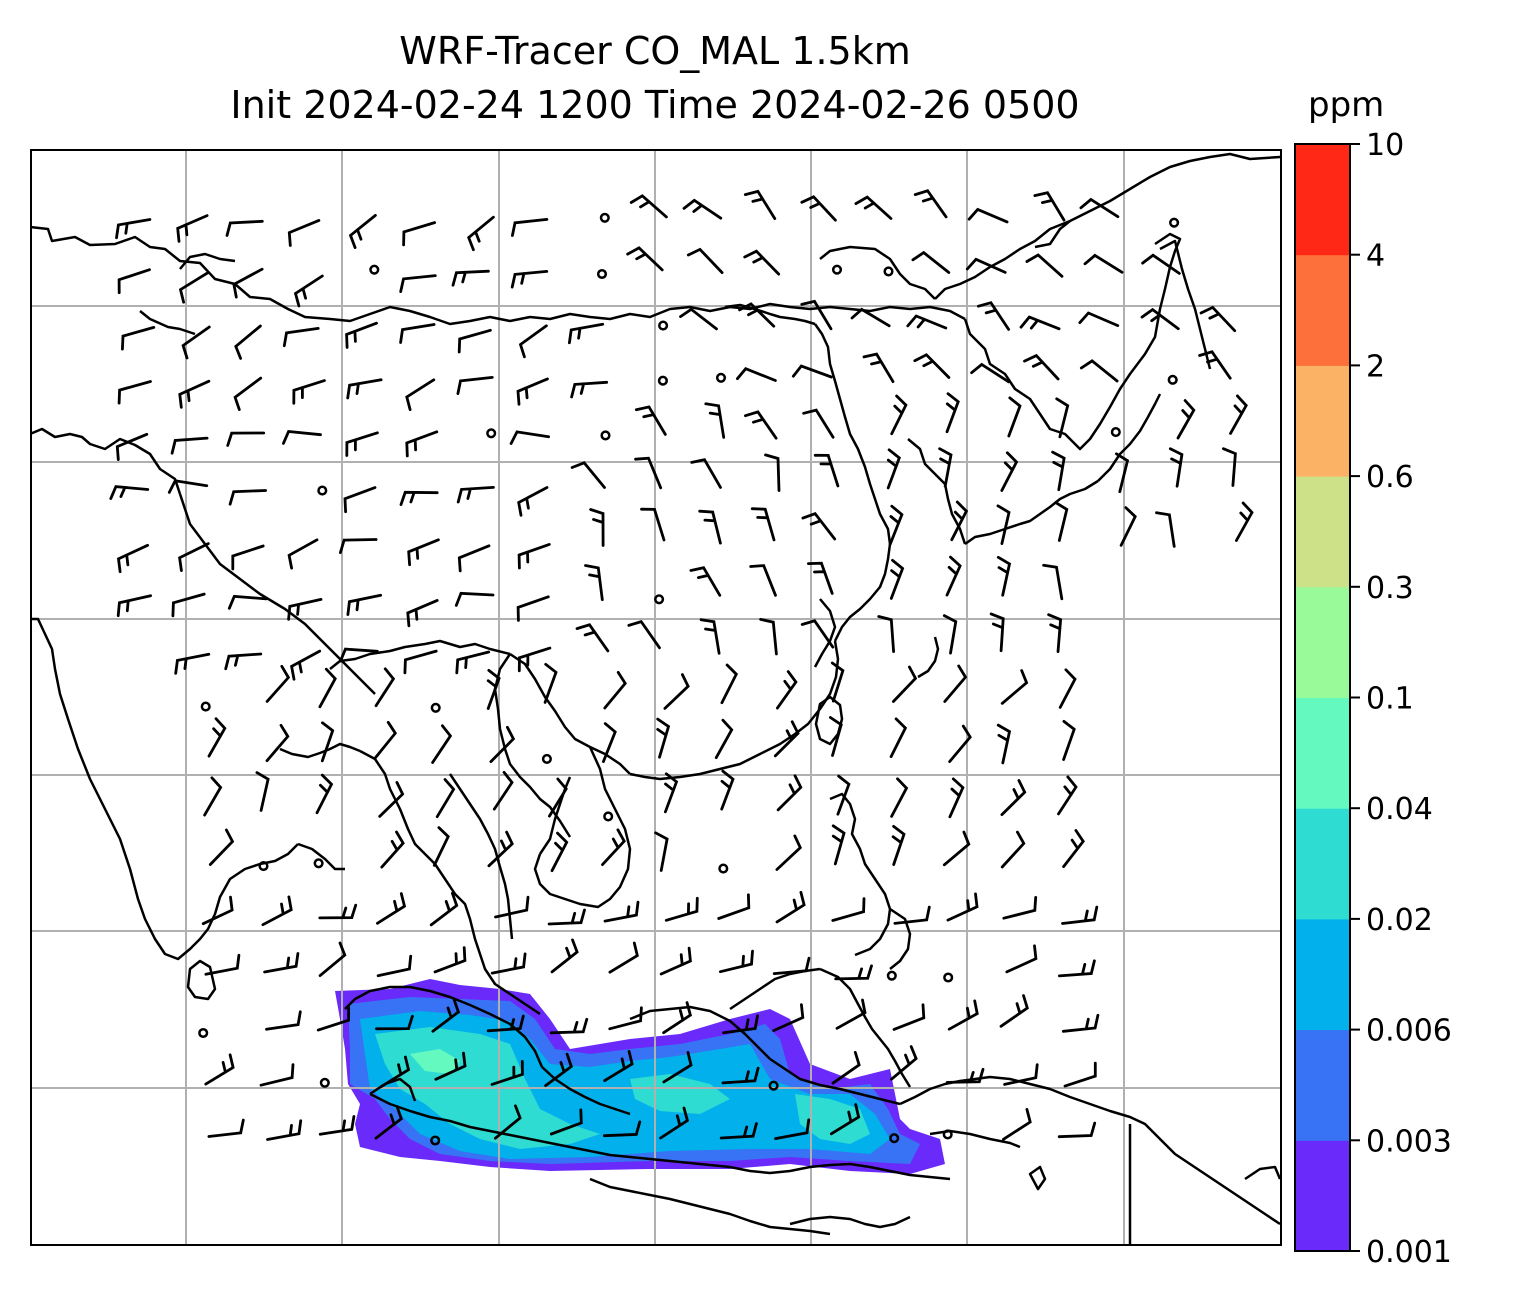  What do you see at coordinates (1409, 1141) in the screenshot?
I see `colorbar-tick-label: 0.003` at bounding box center [1409, 1141].